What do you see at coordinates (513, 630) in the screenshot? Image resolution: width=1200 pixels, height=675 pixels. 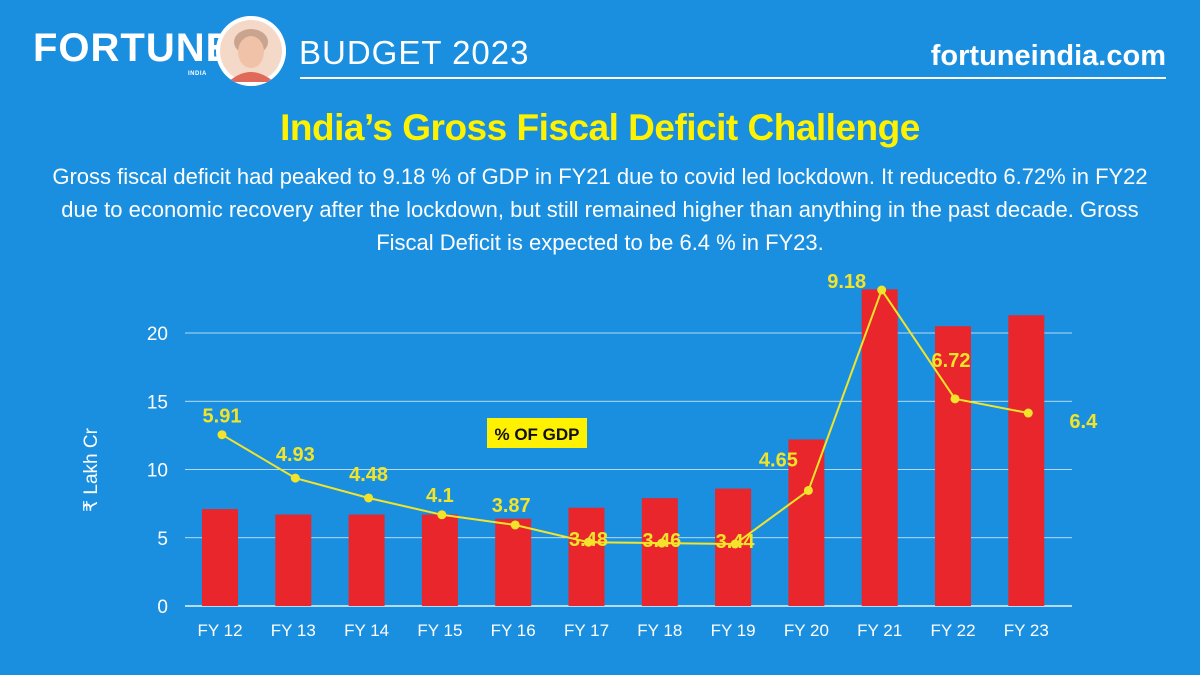 I see `x-tick-label: FY 16` at bounding box center [513, 630].